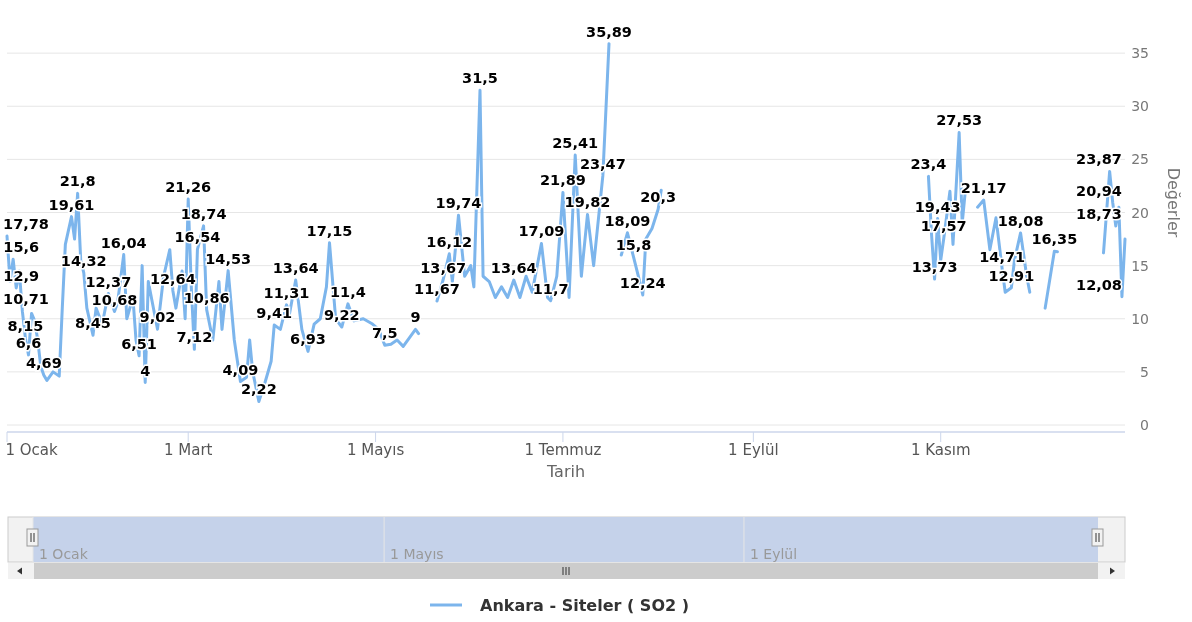  What do you see at coordinates (114, 299) in the screenshot?
I see `data-label: 10,68` at bounding box center [114, 299].